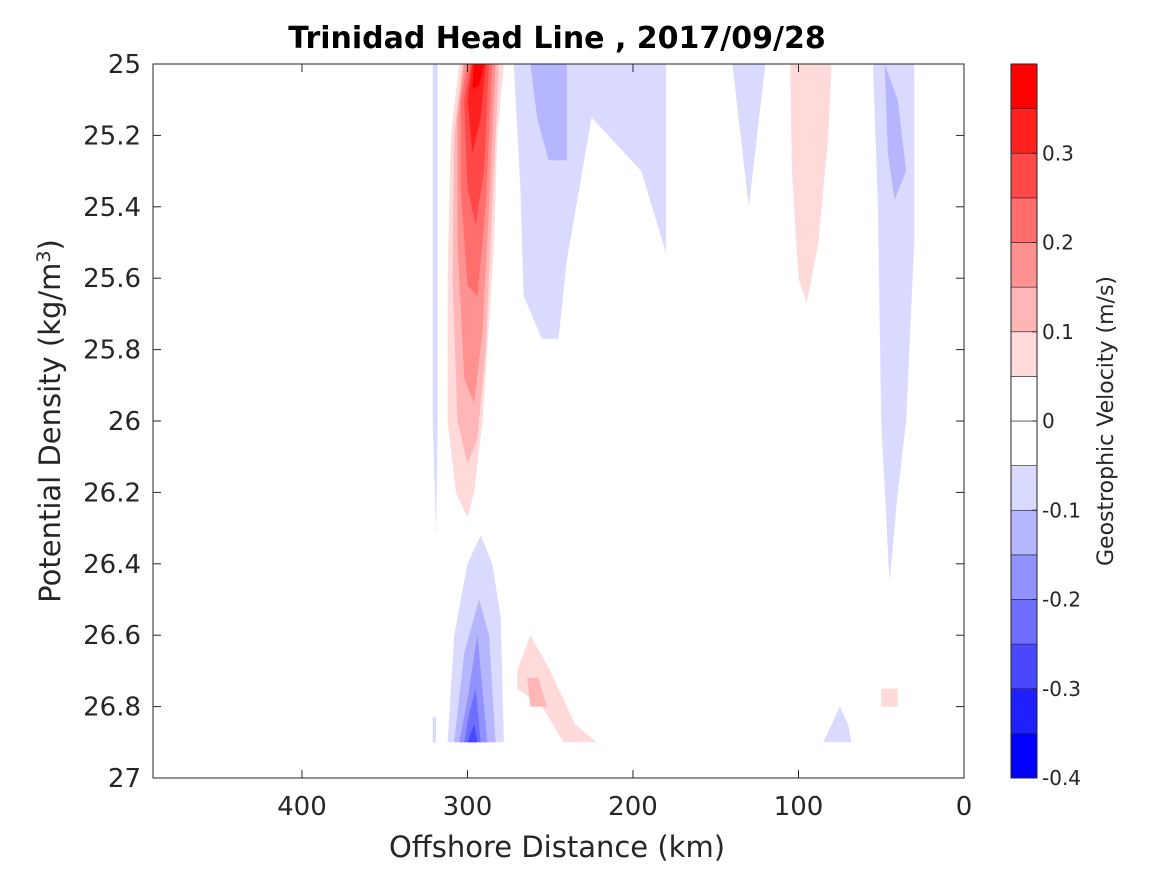 The height and width of the screenshot is (875, 1167). I want to click on colorbar-tick-label: -0.3, so click(1061, 689).